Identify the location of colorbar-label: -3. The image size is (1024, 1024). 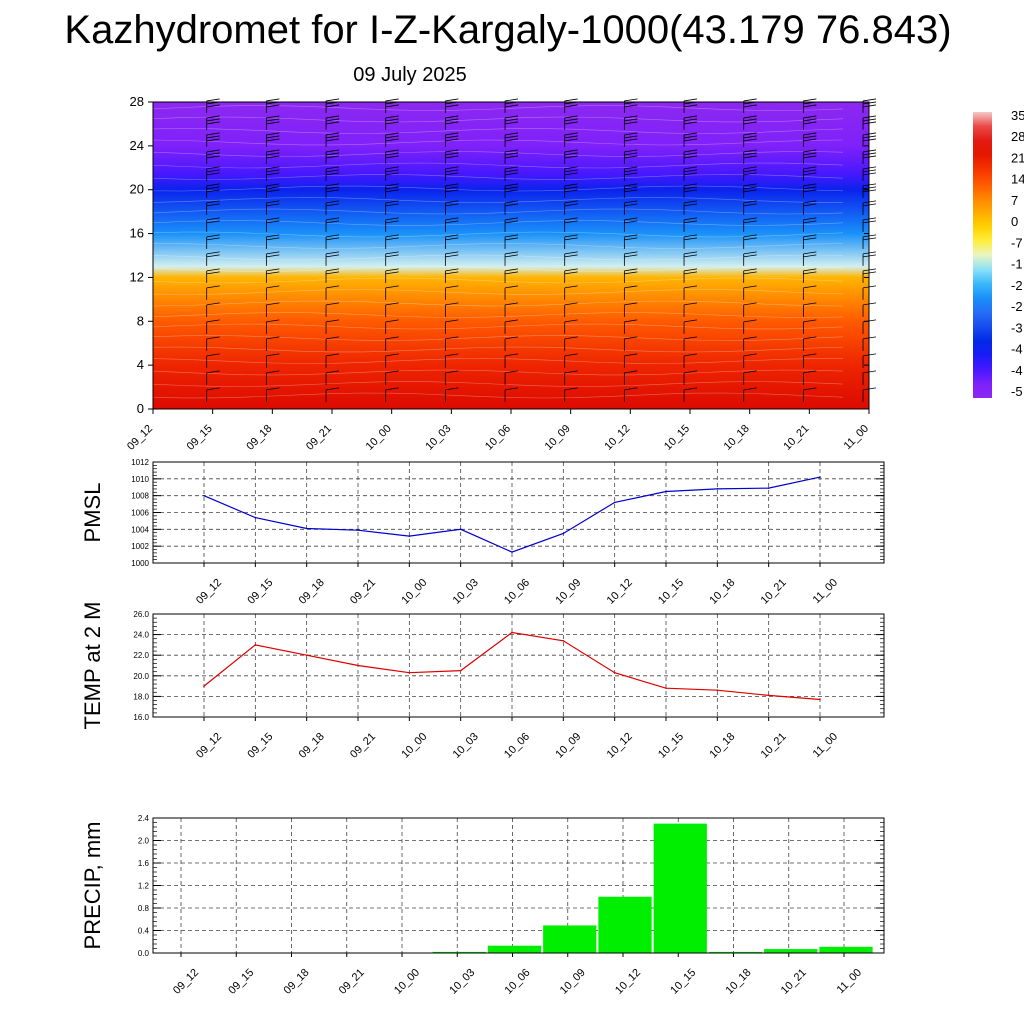
(1017, 327).